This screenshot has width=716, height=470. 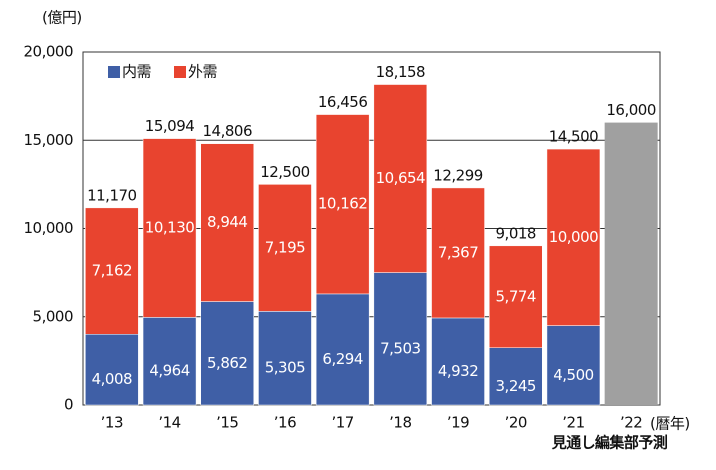 I want to click on x-note: 見通し, so click(x=573, y=443).